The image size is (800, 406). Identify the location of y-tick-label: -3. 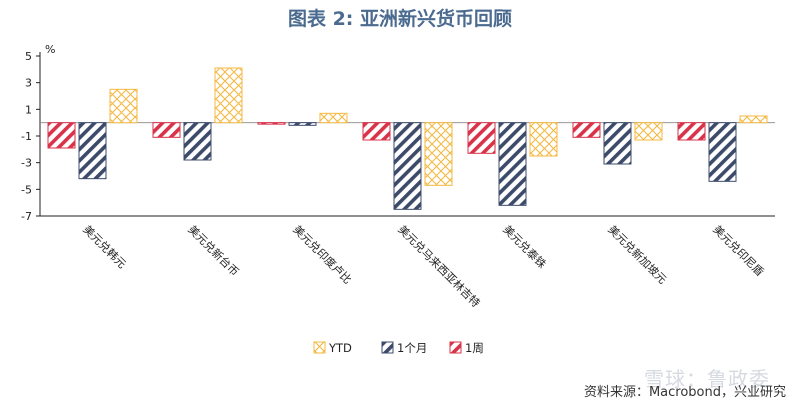
(26, 163).